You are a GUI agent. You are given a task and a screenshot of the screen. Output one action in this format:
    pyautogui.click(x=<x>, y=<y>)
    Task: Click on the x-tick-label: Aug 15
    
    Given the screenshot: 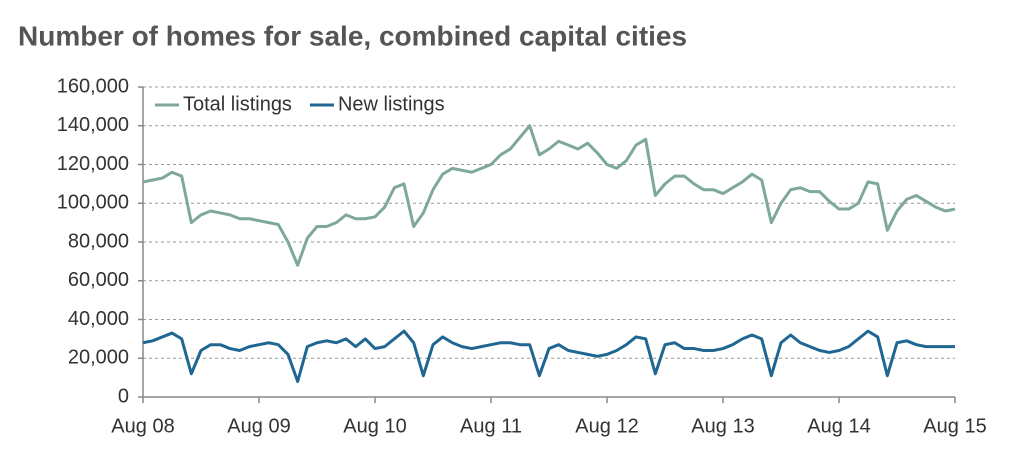 What is the action you would take?
    pyautogui.click(x=954, y=426)
    